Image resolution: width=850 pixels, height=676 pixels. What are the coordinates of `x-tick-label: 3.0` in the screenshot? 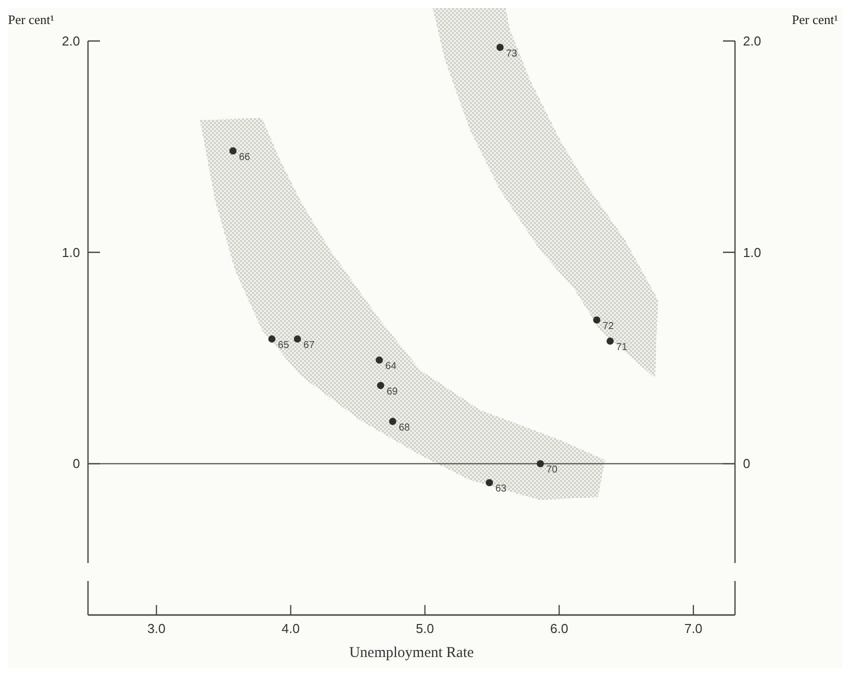 It's located at (156, 628).